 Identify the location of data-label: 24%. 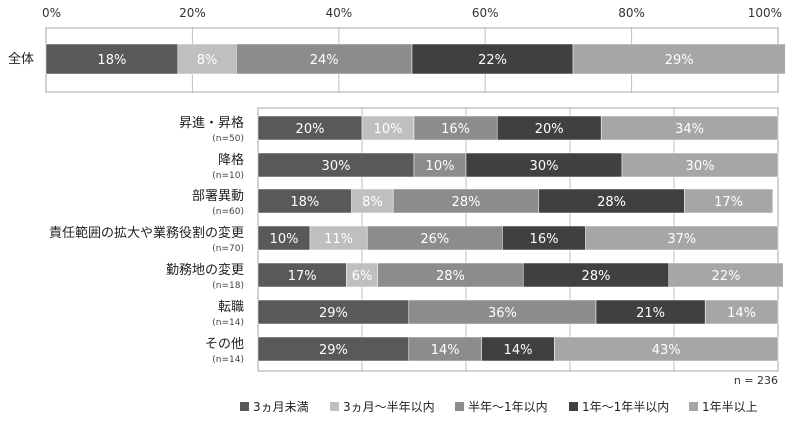
(324, 60).